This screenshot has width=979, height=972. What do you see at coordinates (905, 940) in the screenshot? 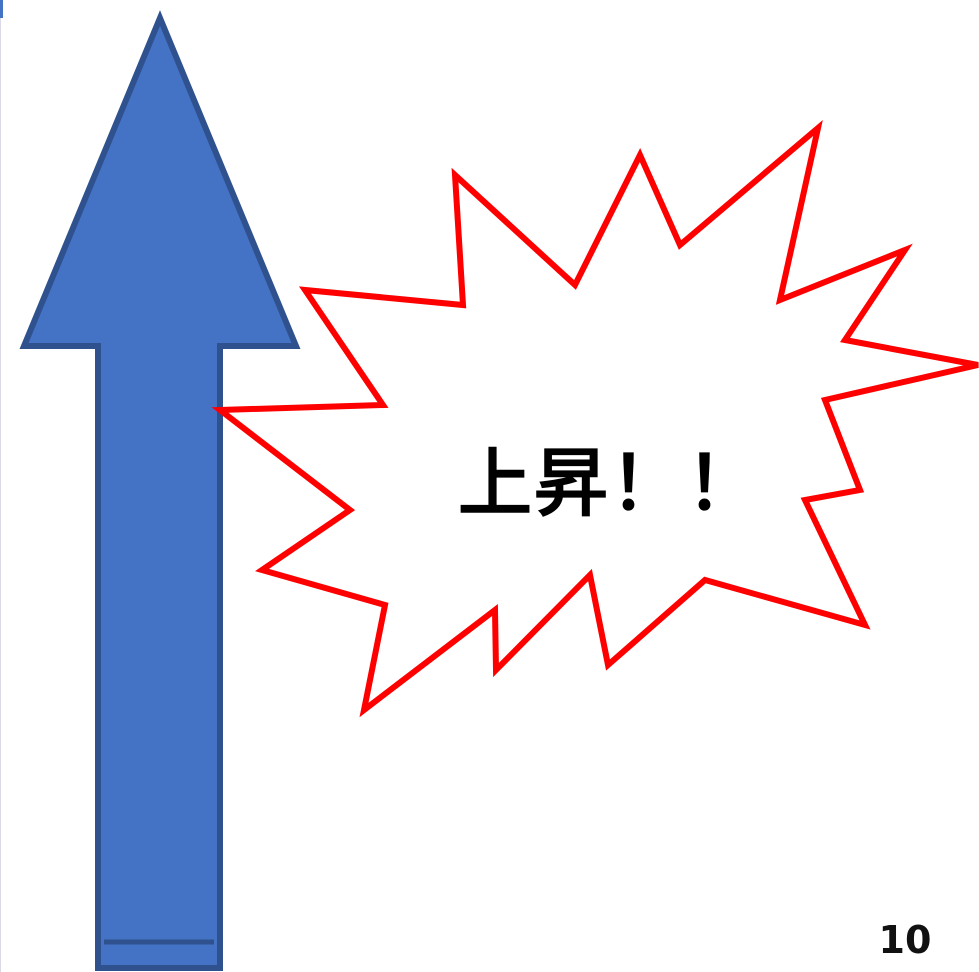
I see `page-number: 10` at bounding box center [905, 940].